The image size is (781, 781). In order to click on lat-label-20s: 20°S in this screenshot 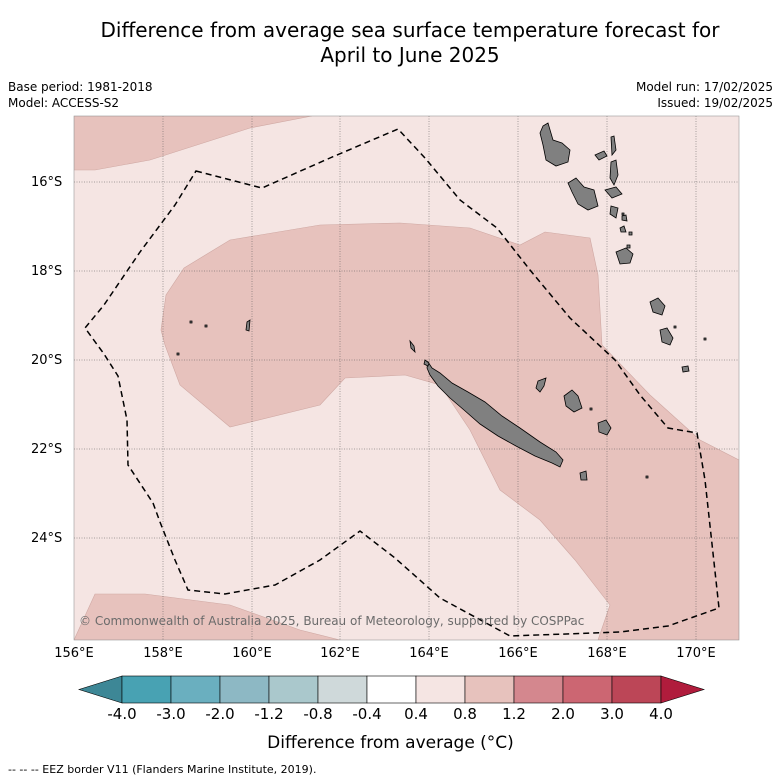, I will do `click(47, 360)`.